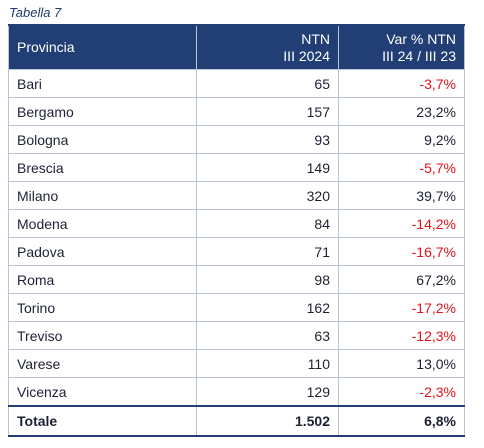 This screenshot has height=448, width=484. What do you see at coordinates (401, 111) in the screenshot?
I see `cell-var: 23,2%` at bounding box center [401, 111].